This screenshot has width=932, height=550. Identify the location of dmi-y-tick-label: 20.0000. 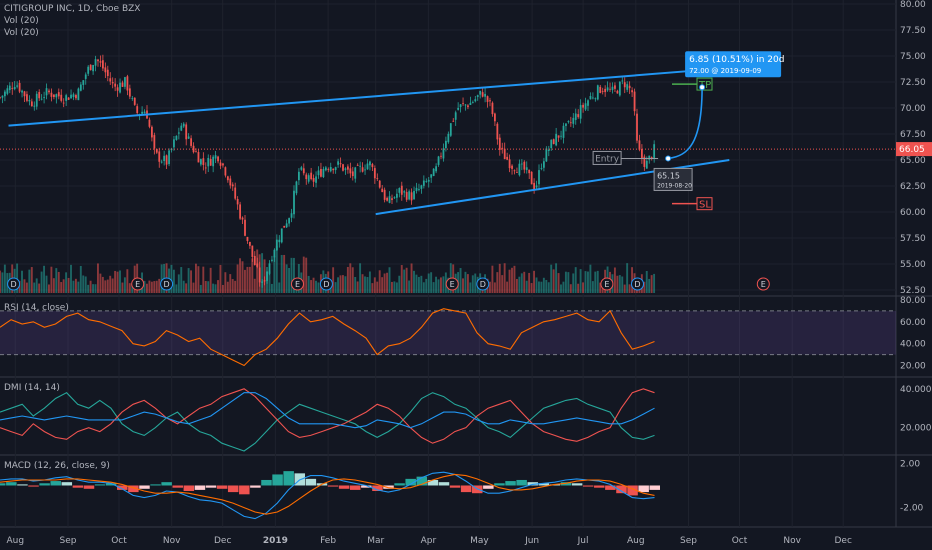
(916, 429).